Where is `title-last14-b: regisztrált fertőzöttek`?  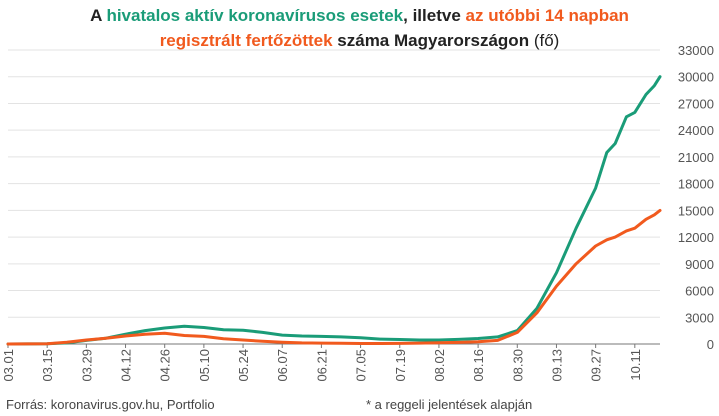 title-last14-b: regisztrált fertőzöttek is located at coordinates (246, 40).